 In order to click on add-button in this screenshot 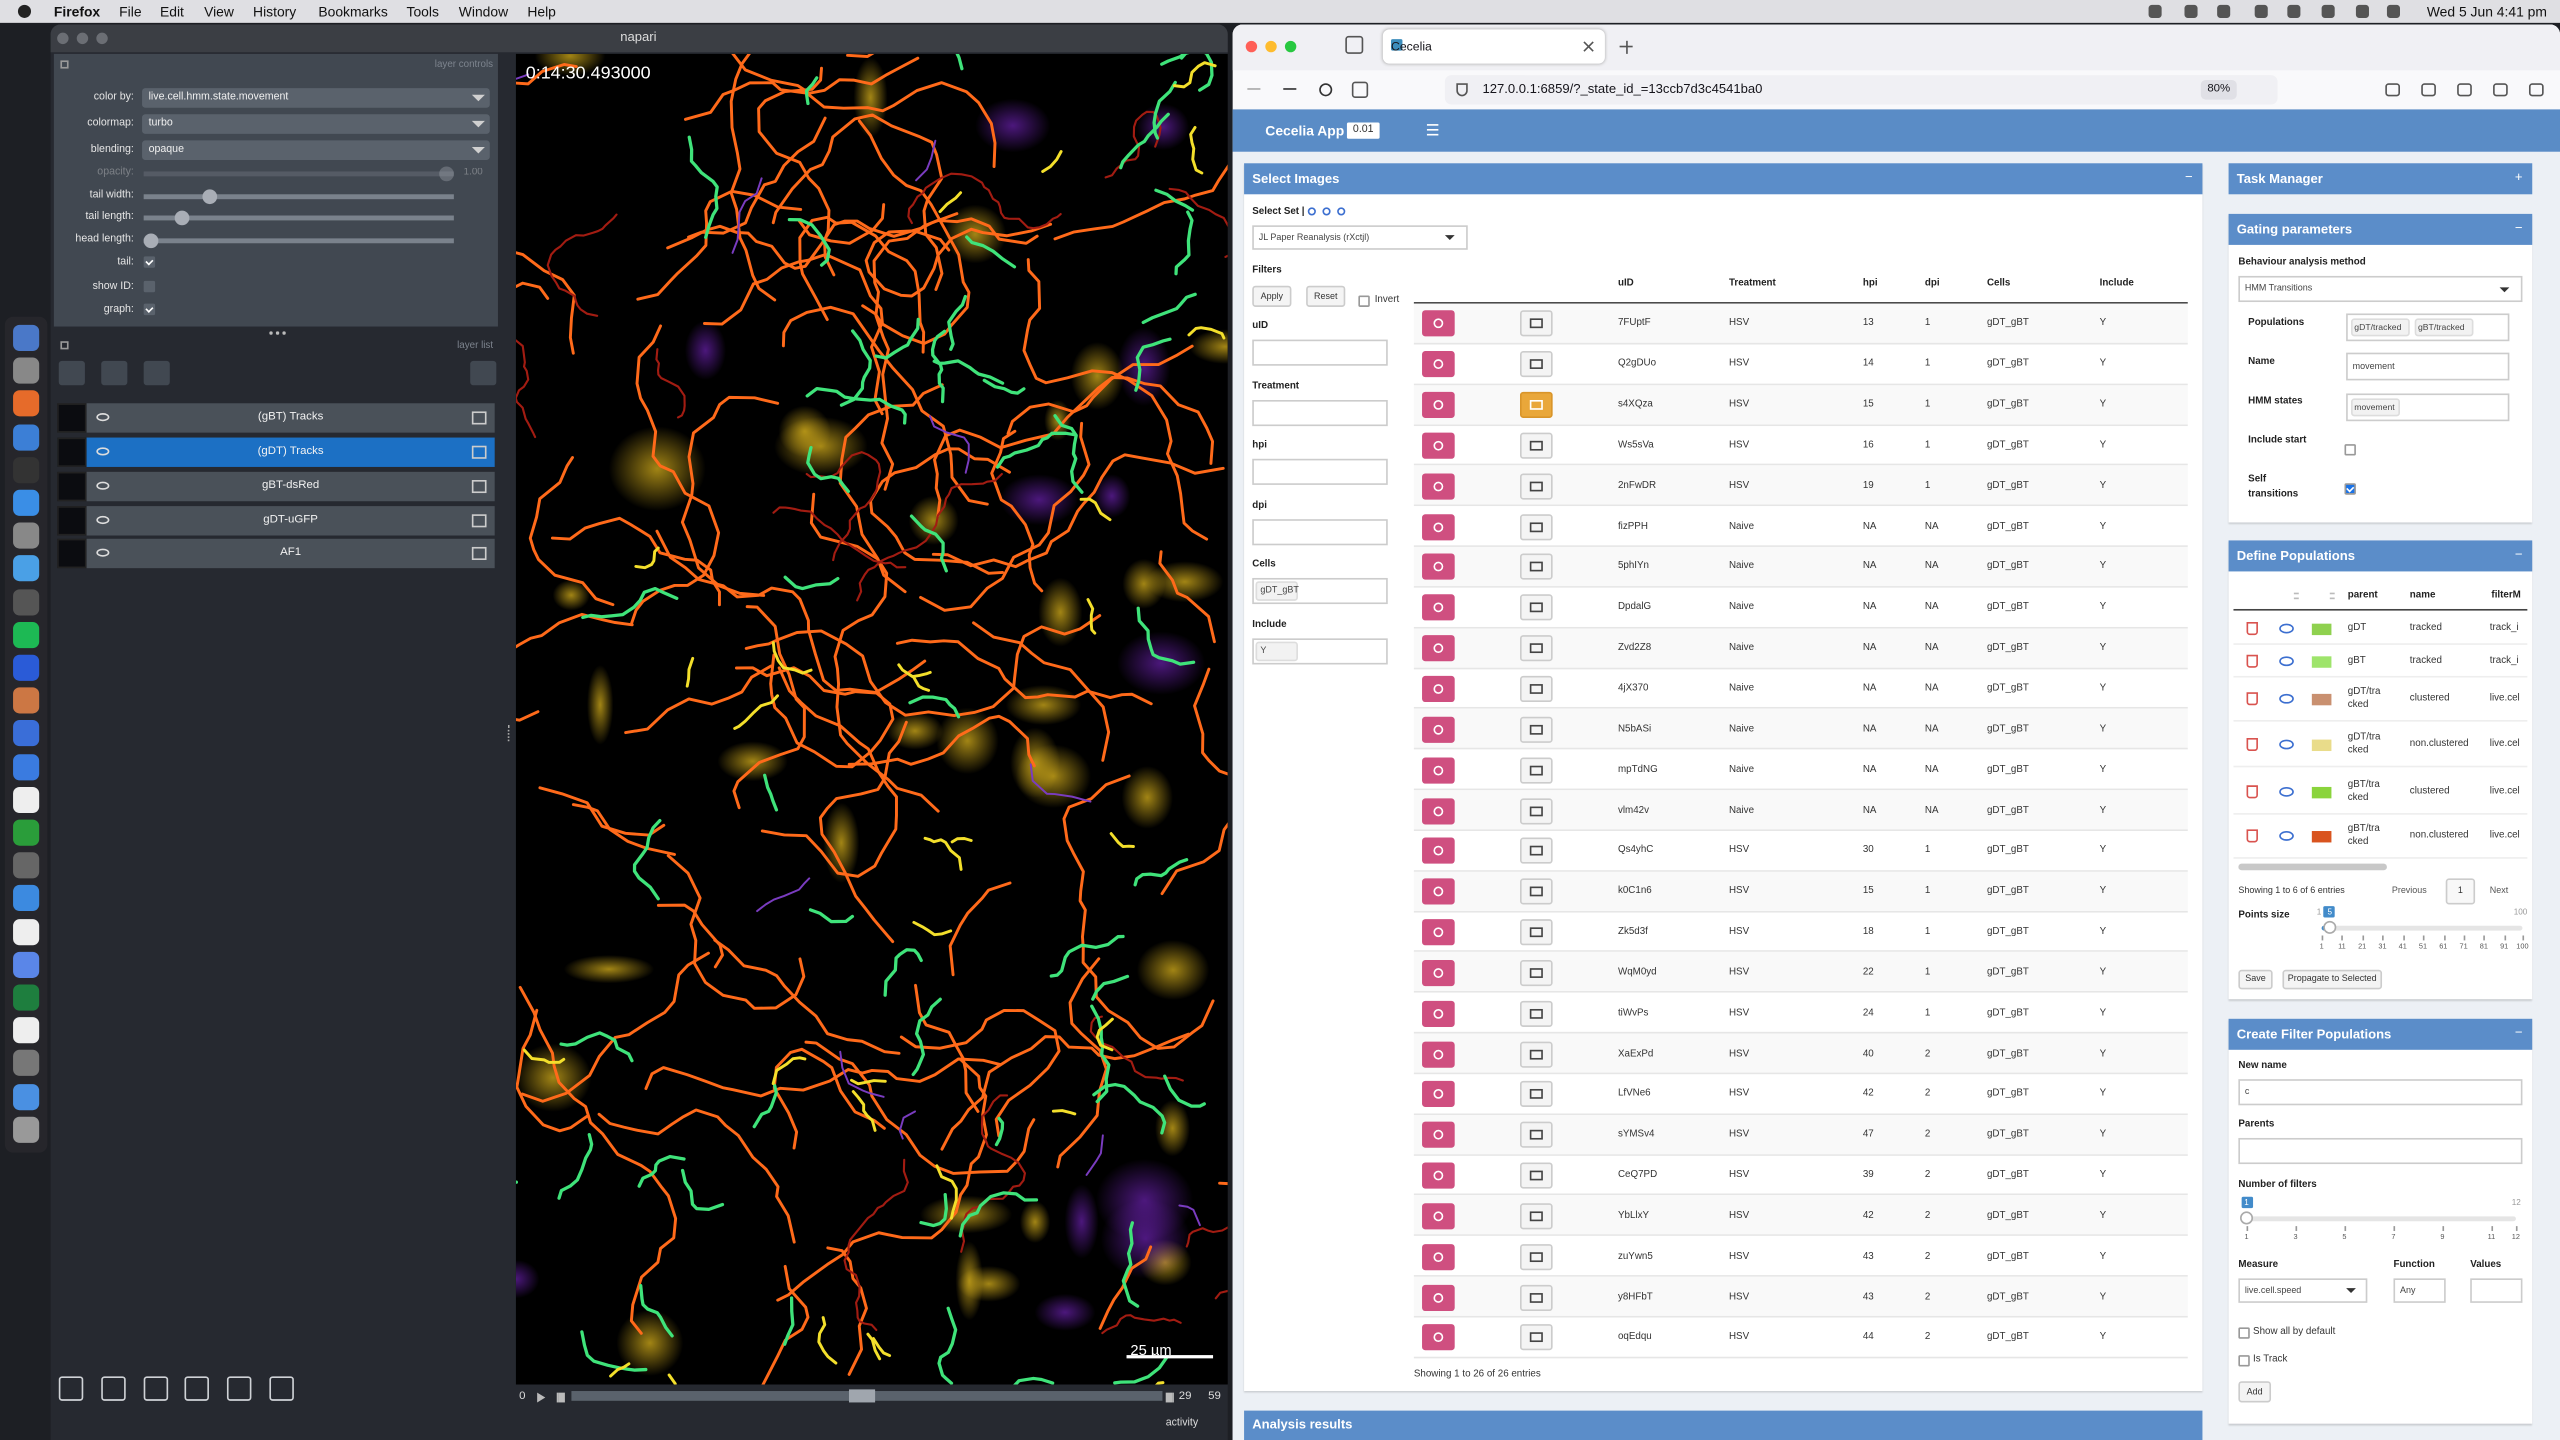, I will do `click(2255, 1392)`.